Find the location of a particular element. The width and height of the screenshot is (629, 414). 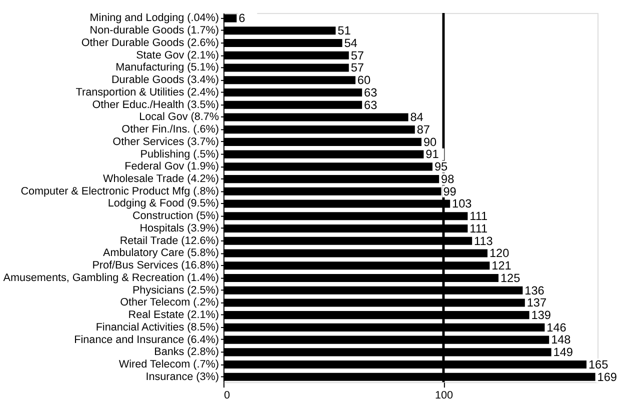

y-tick-label: Mining and Lodging (.04%) is located at coordinates (155, 18).